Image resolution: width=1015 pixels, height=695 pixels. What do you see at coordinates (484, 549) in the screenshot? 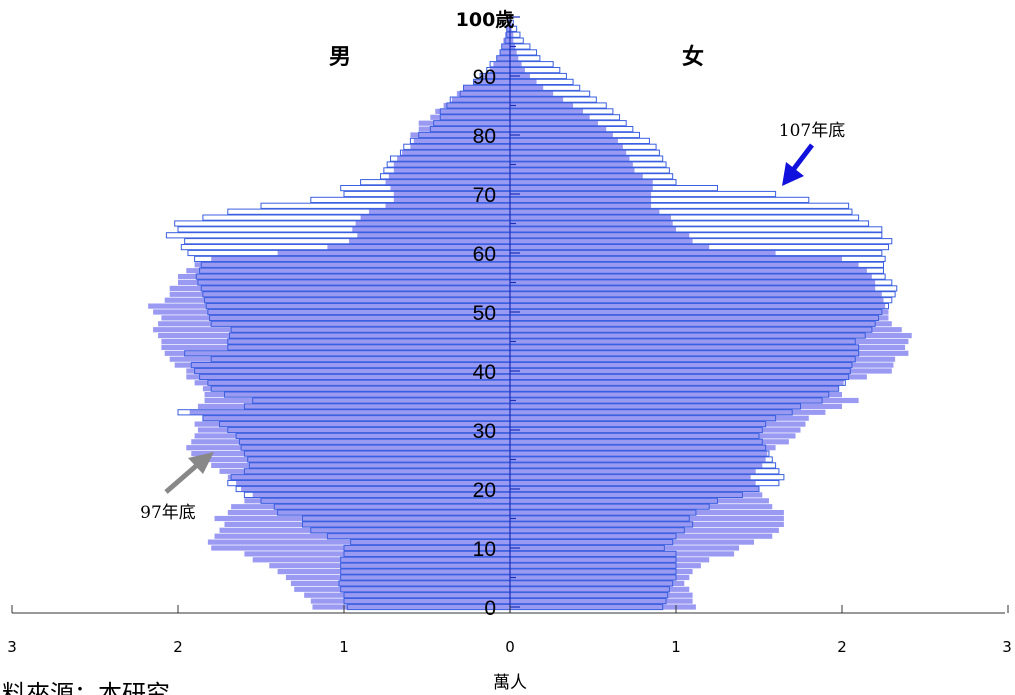
I see `age-tick-label: 10` at bounding box center [484, 549].